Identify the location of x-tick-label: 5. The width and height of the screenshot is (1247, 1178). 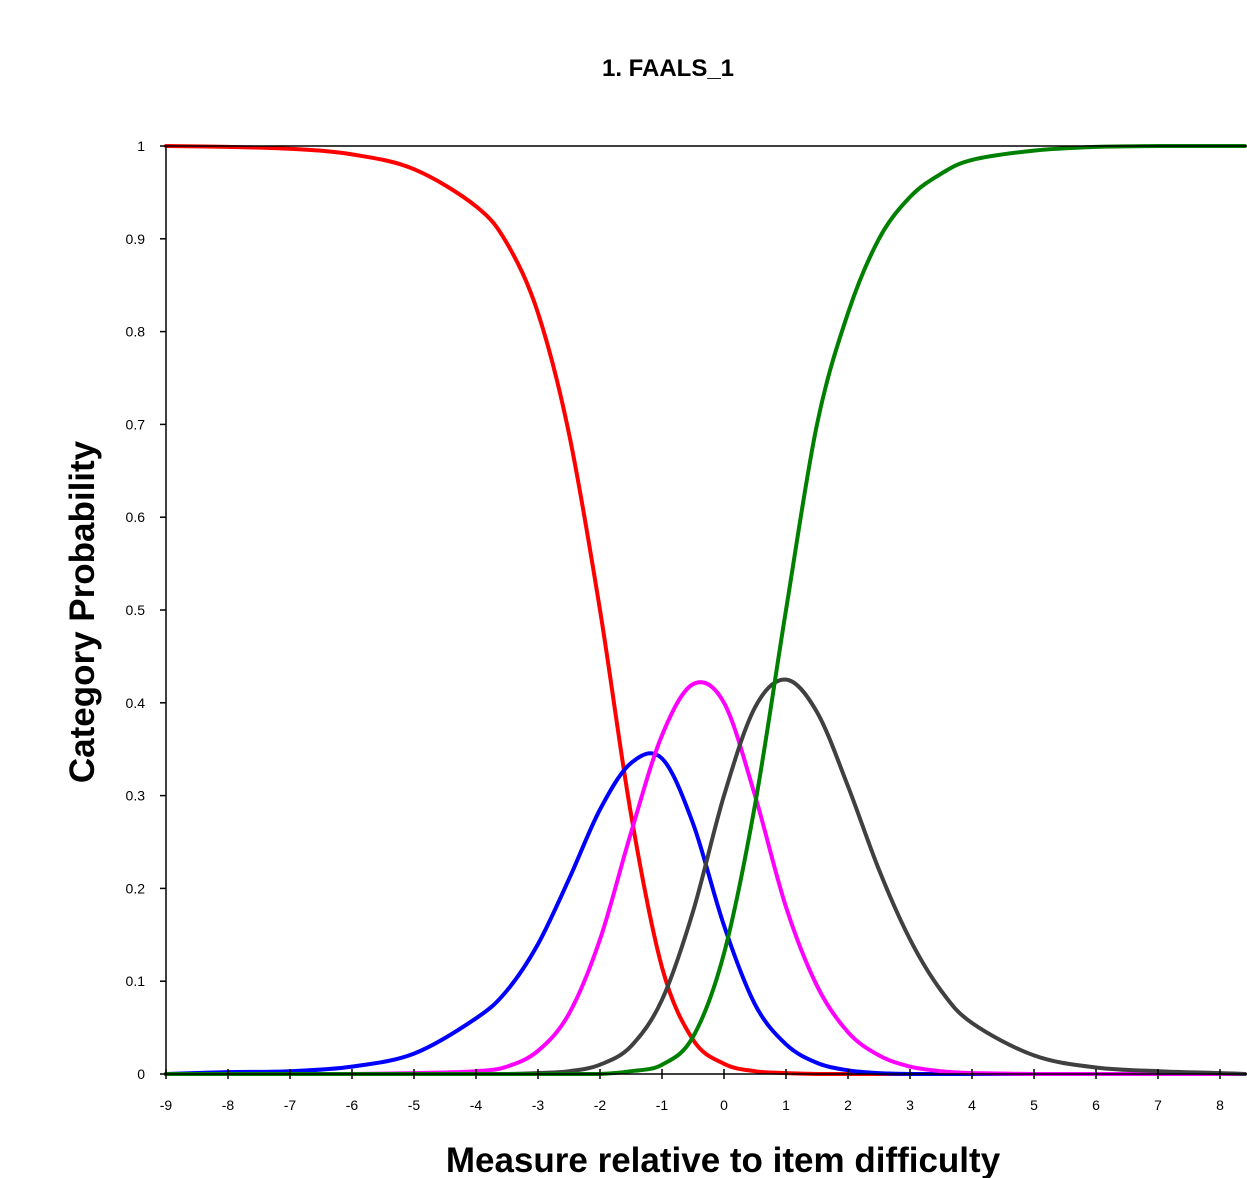
(1034, 1105).